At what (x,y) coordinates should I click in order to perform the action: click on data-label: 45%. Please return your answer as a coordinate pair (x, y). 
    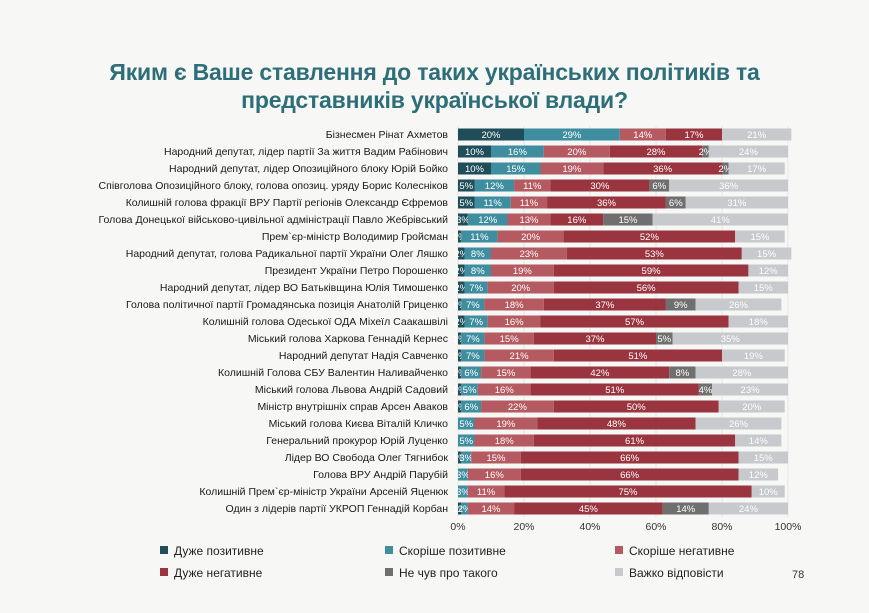
    Looking at the image, I should click on (589, 509).